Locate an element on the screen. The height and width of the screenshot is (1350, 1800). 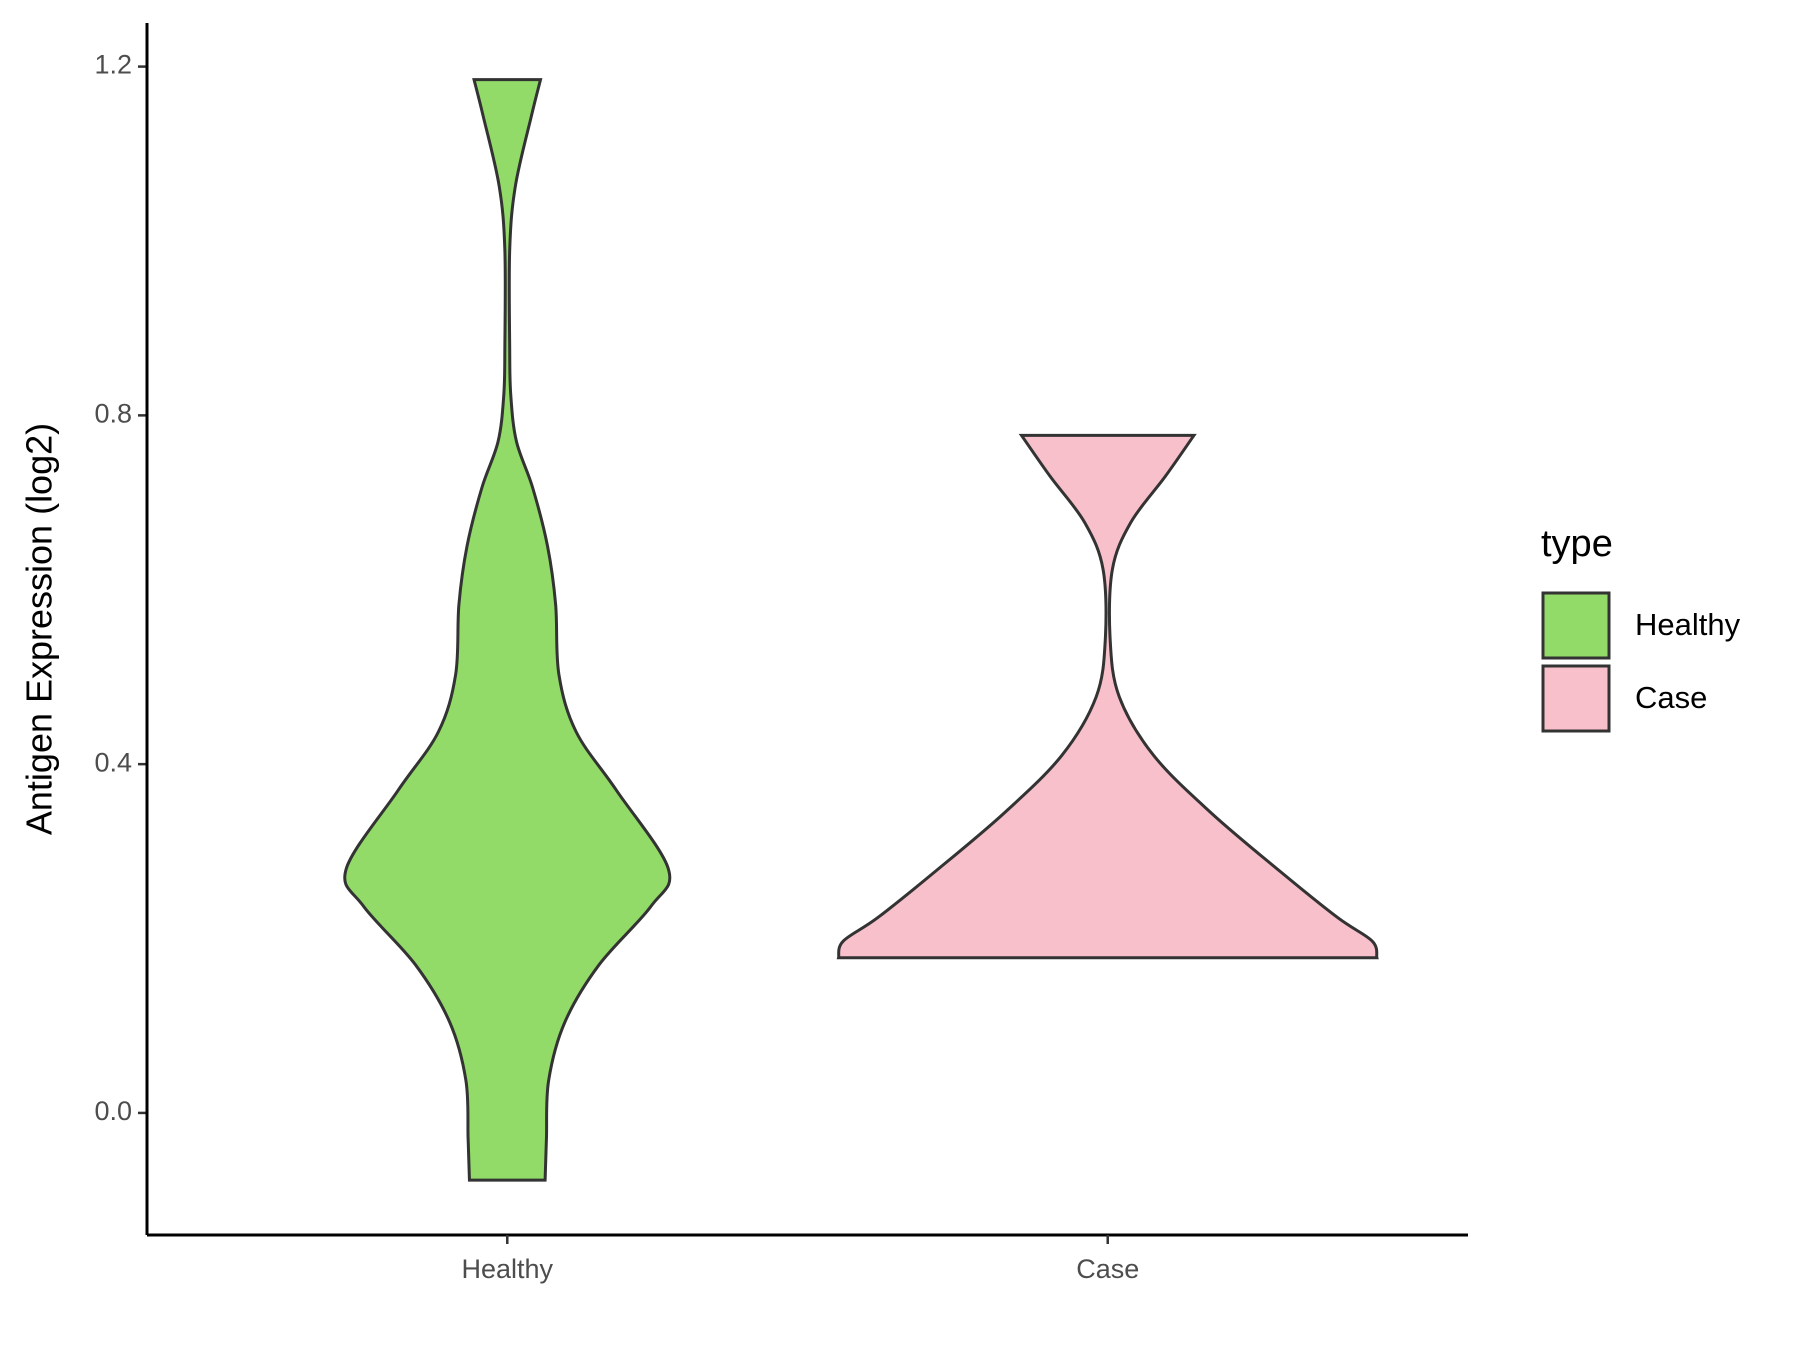
y-tick-label: 0.0 is located at coordinates (113, 1111).